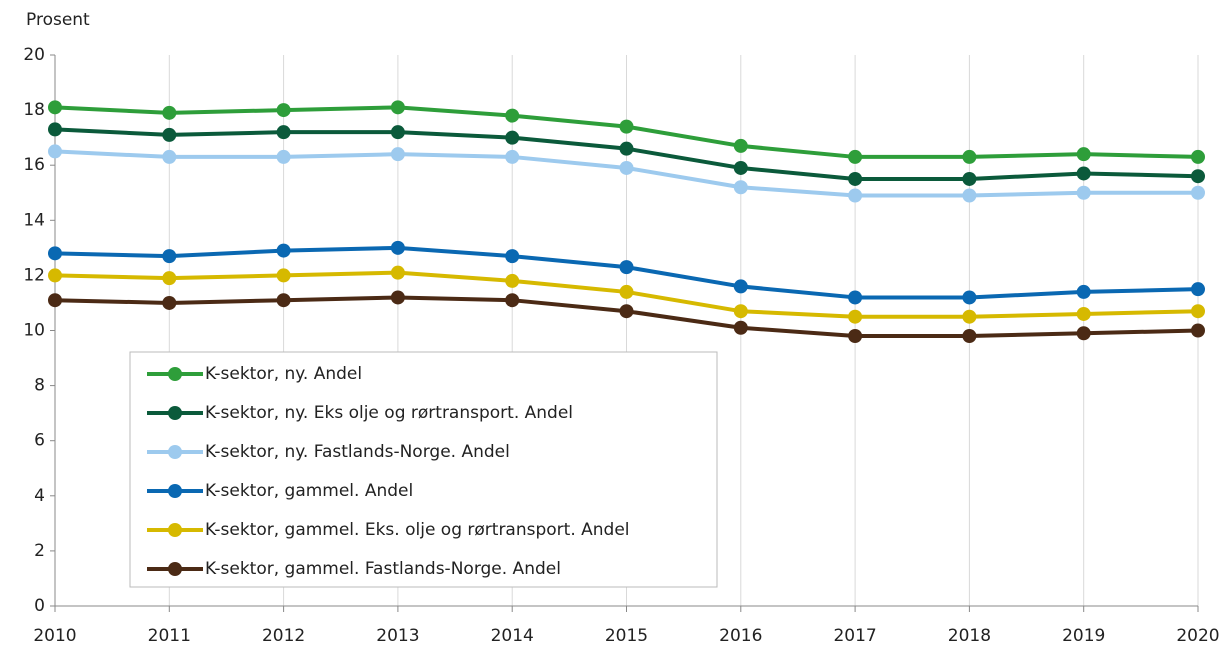 The image size is (1227, 648). I want to click on y-tick-label: 4, so click(39, 496).